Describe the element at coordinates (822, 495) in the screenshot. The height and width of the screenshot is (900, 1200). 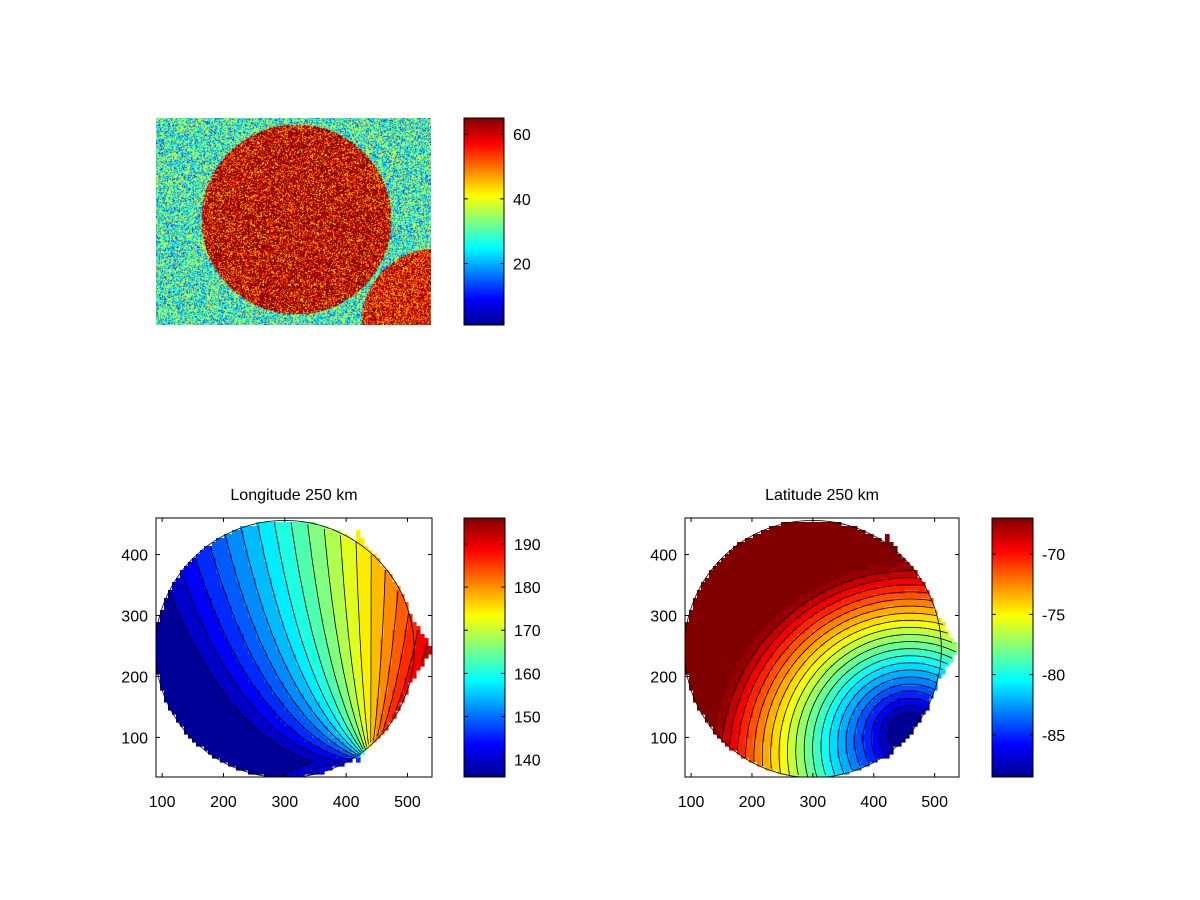
I see `latitude-title: Latitude 250 km` at that location.